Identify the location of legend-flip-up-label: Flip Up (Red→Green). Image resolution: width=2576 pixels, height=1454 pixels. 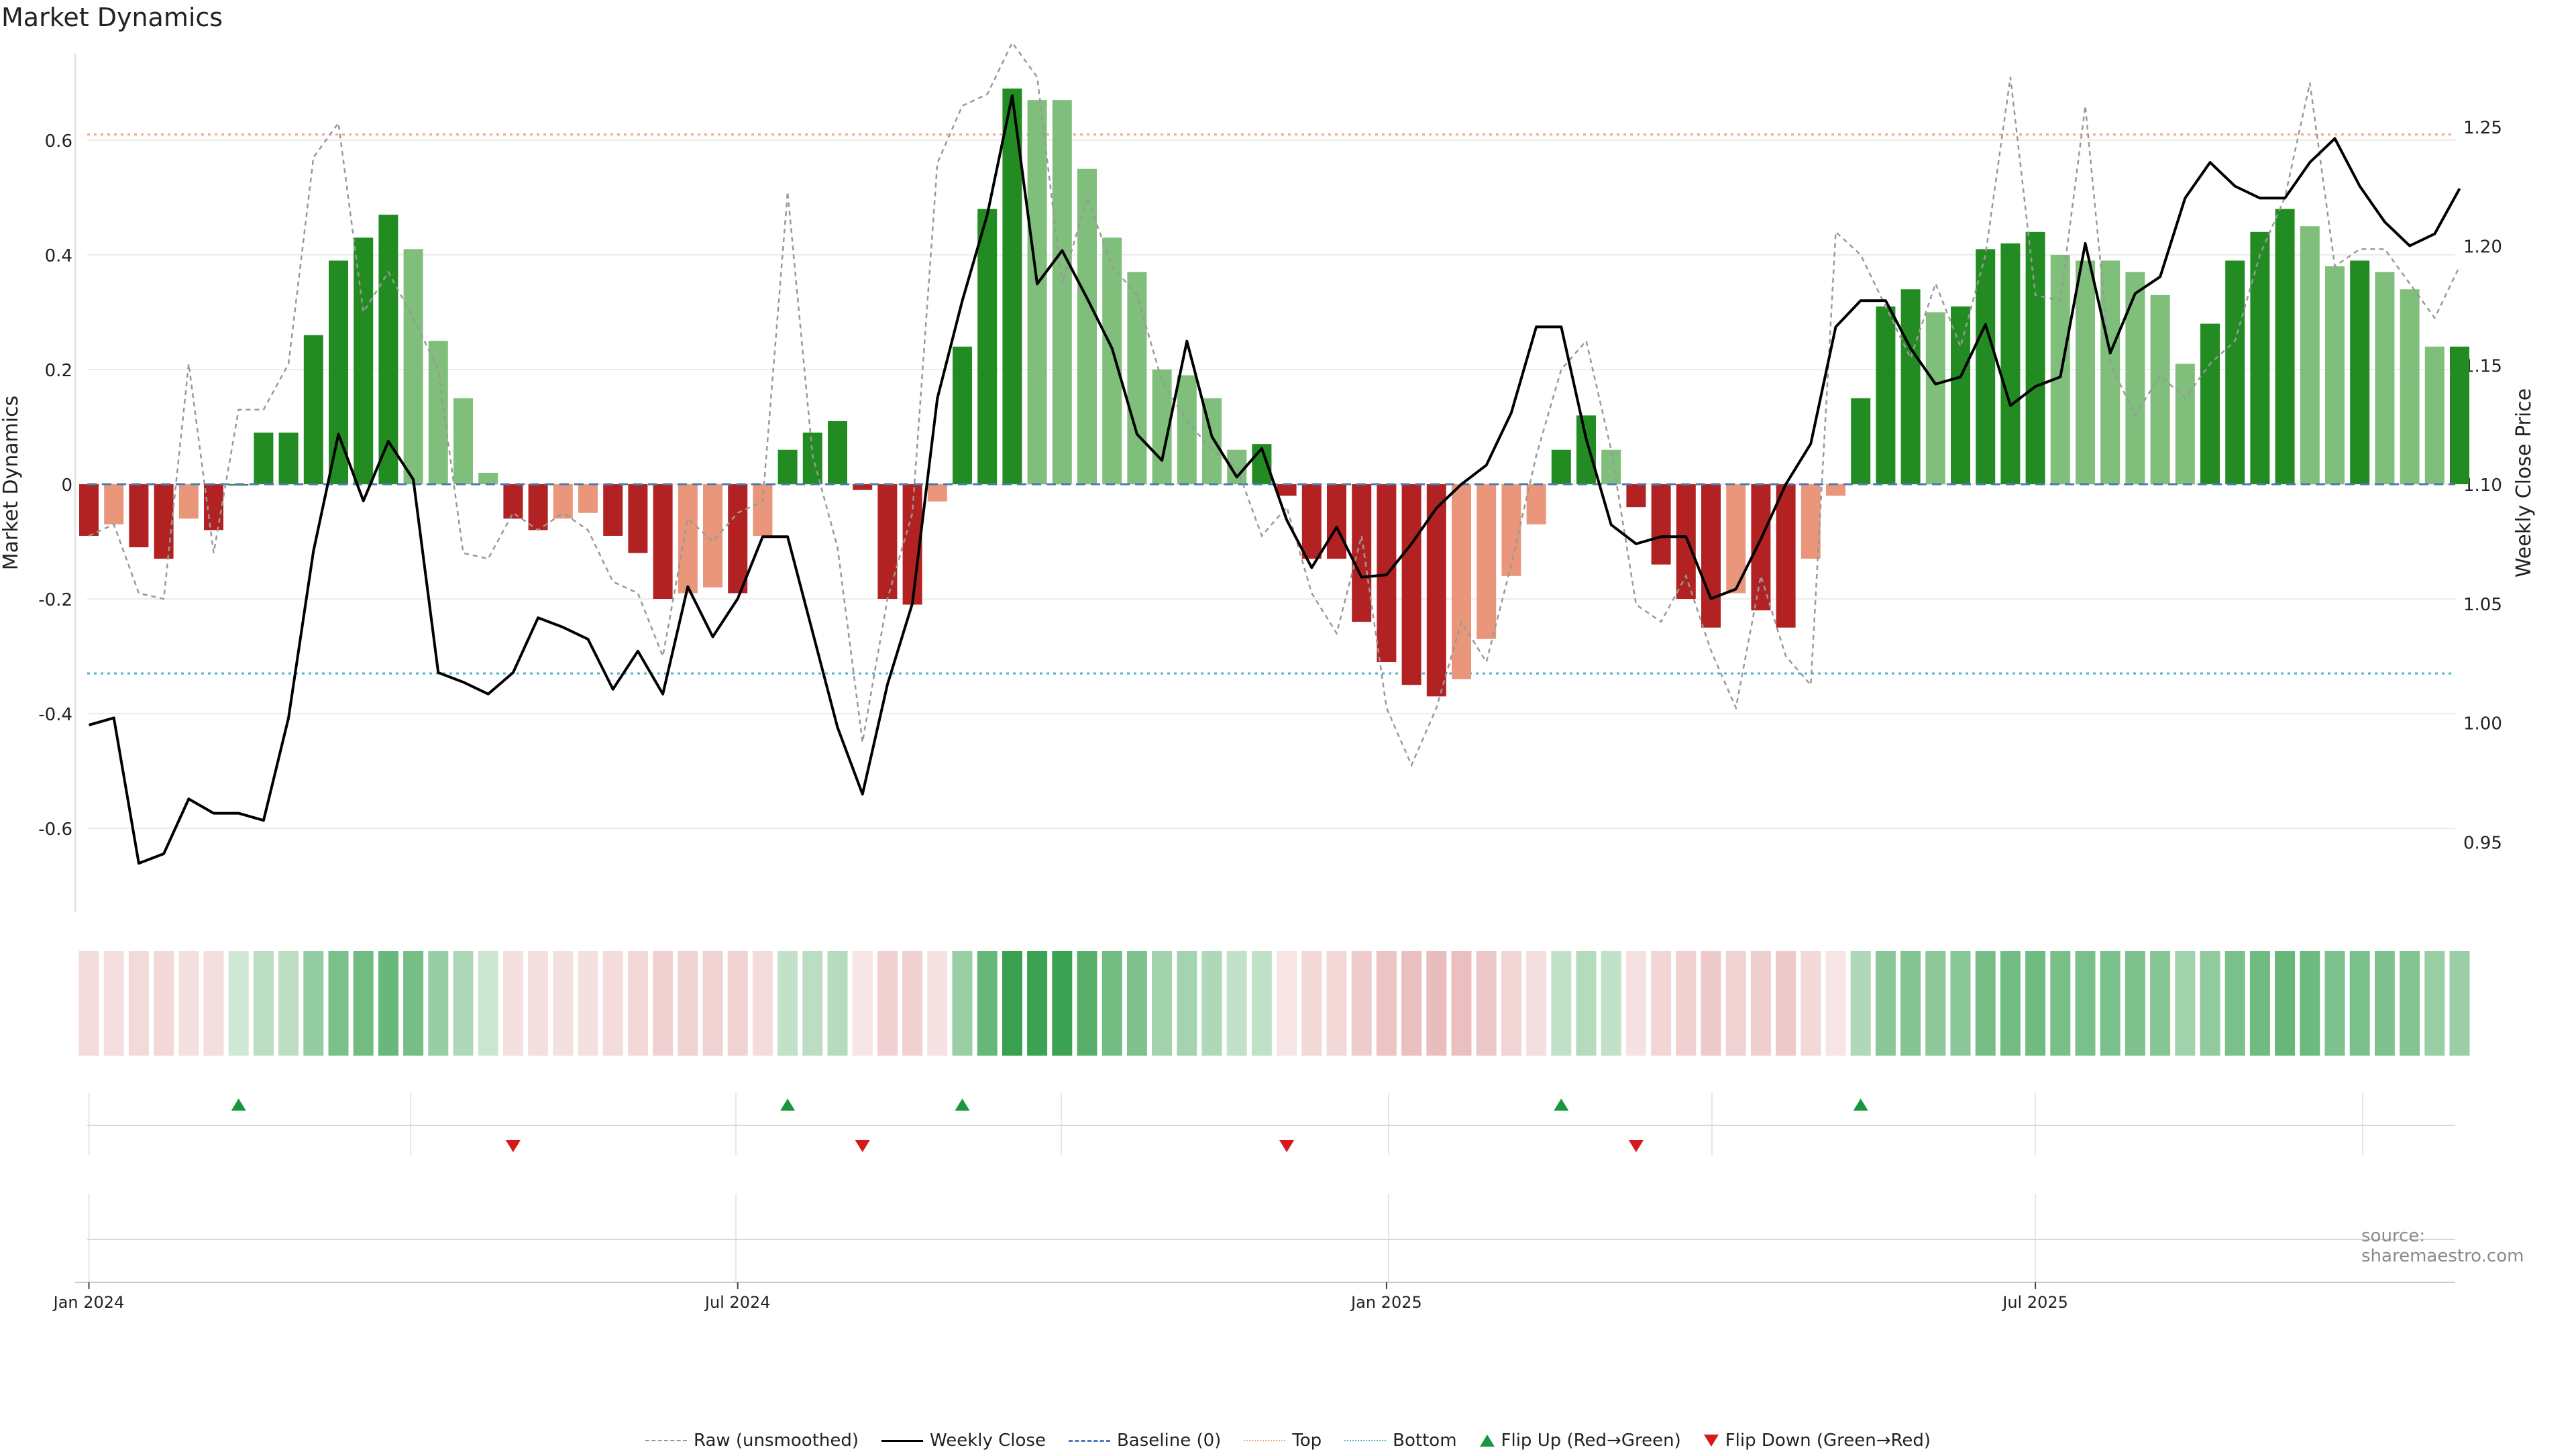
(1591, 1441).